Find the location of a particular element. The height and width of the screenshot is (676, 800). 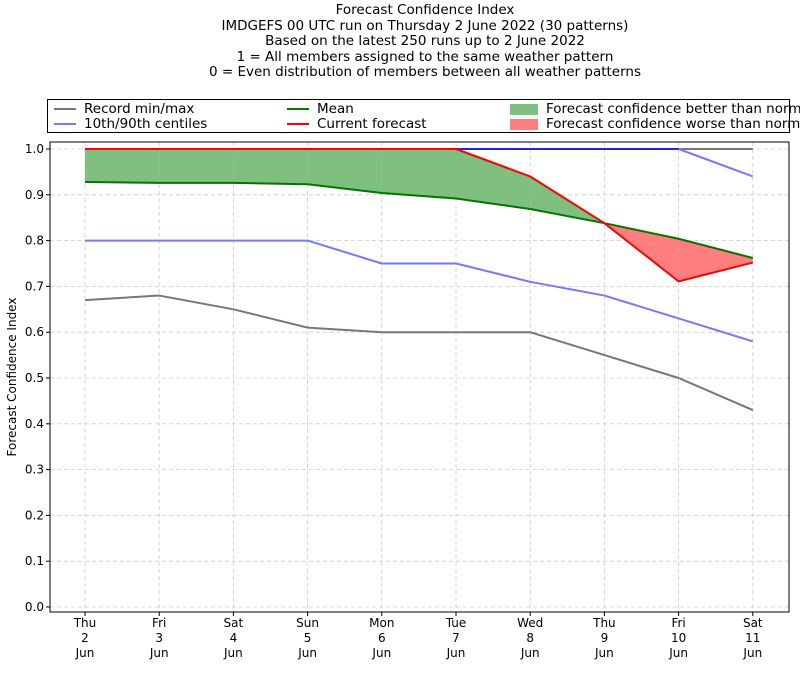

x-tick-label: 2 is located at coordinates (85, 638).